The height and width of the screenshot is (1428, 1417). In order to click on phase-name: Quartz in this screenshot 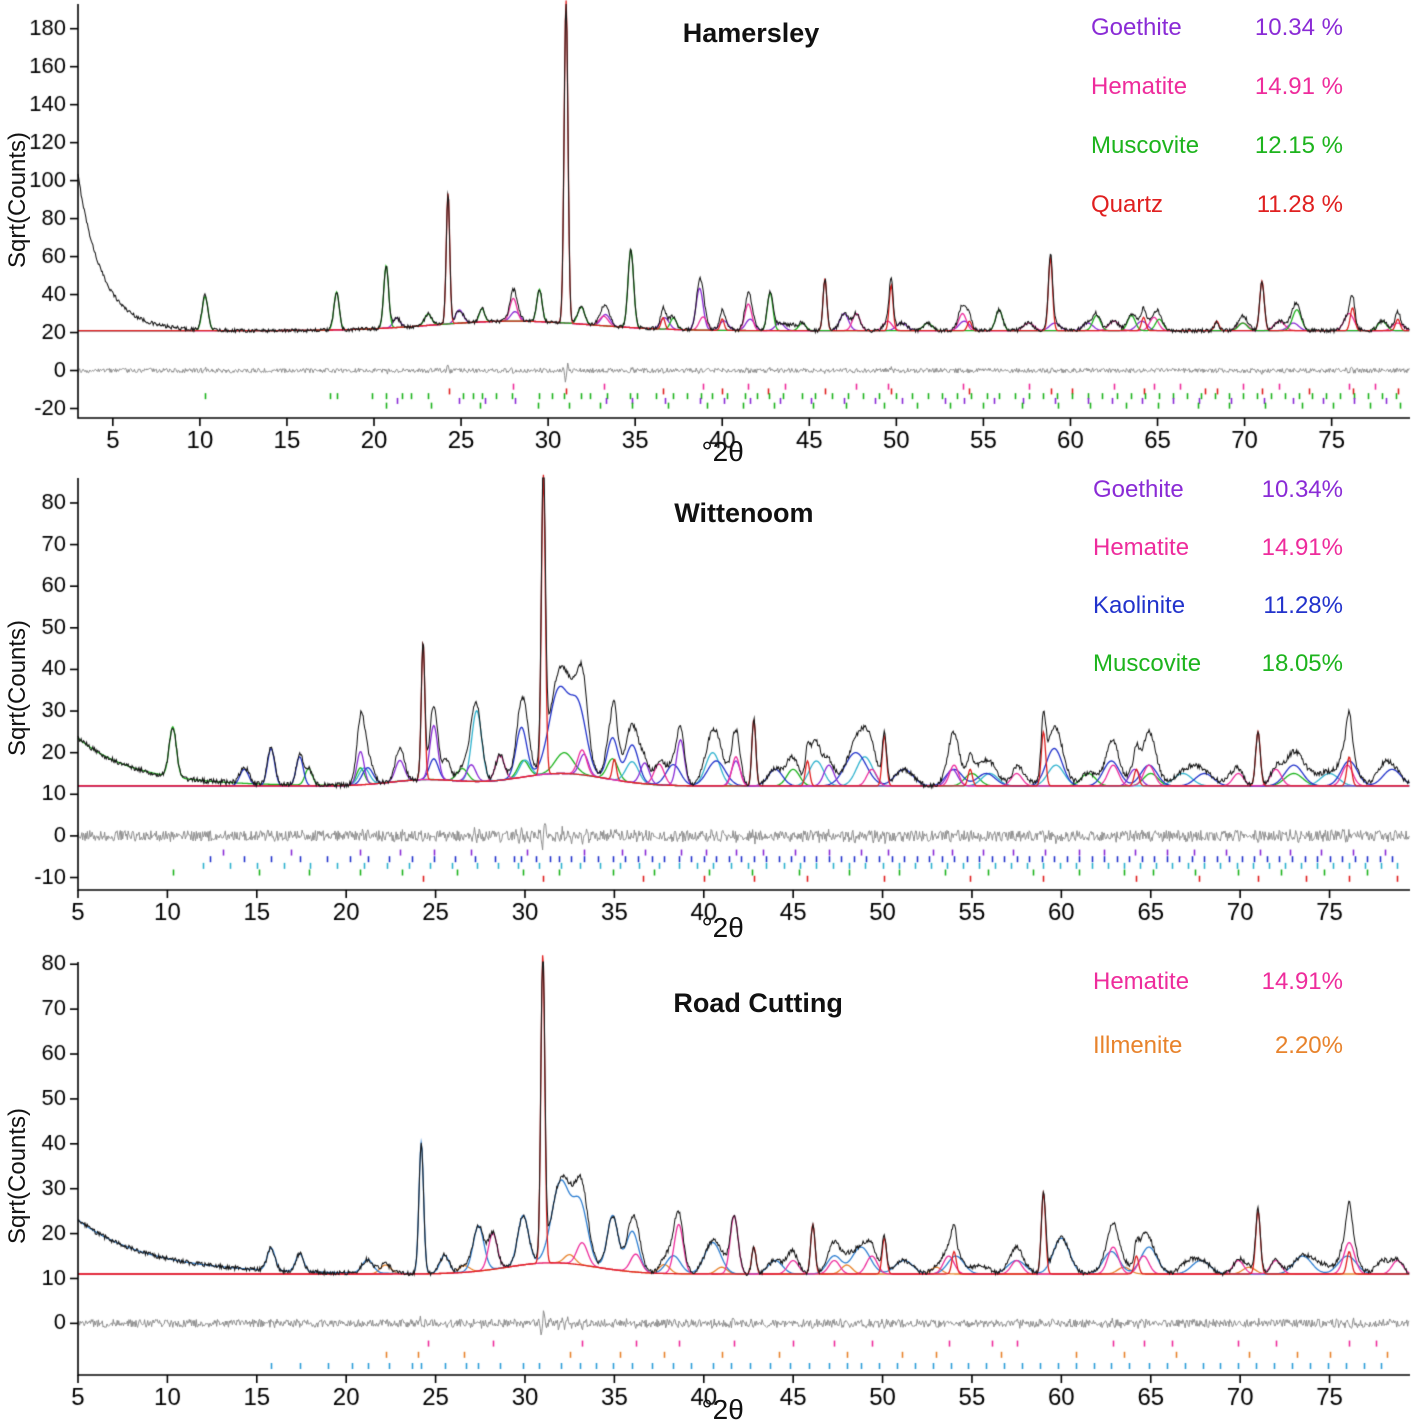, I will do `click(1127, 204)`.